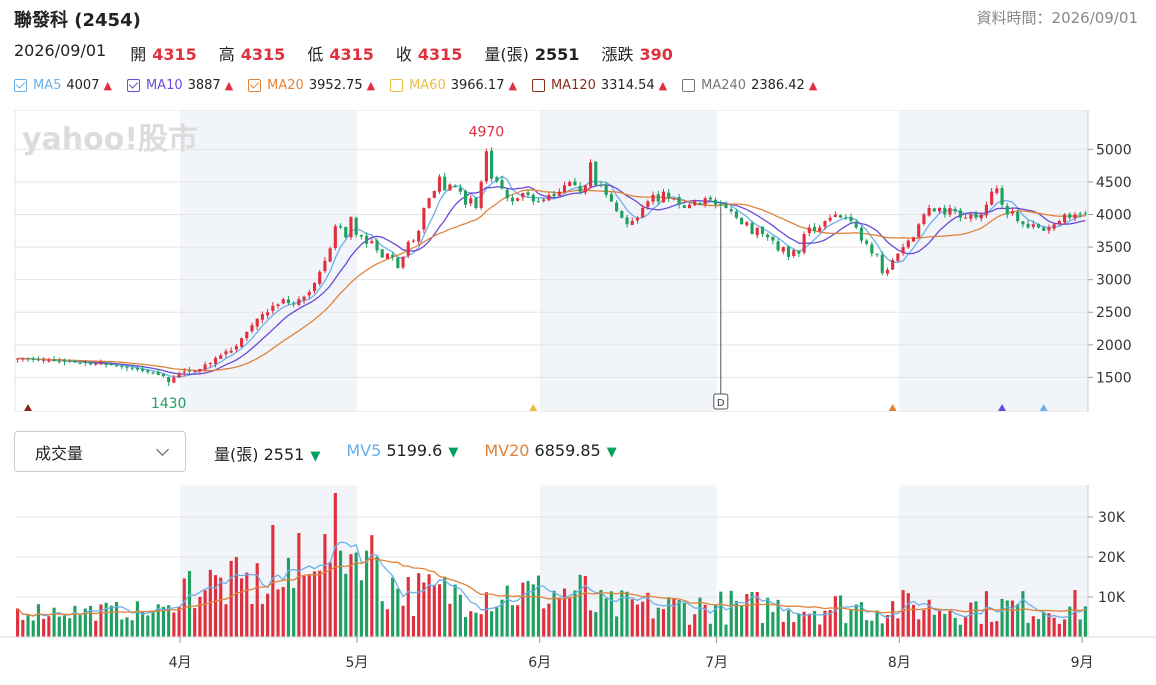  I want to click on ma-legend-item-ma120: MA120 3314.54 ▲, so click(599, 85).